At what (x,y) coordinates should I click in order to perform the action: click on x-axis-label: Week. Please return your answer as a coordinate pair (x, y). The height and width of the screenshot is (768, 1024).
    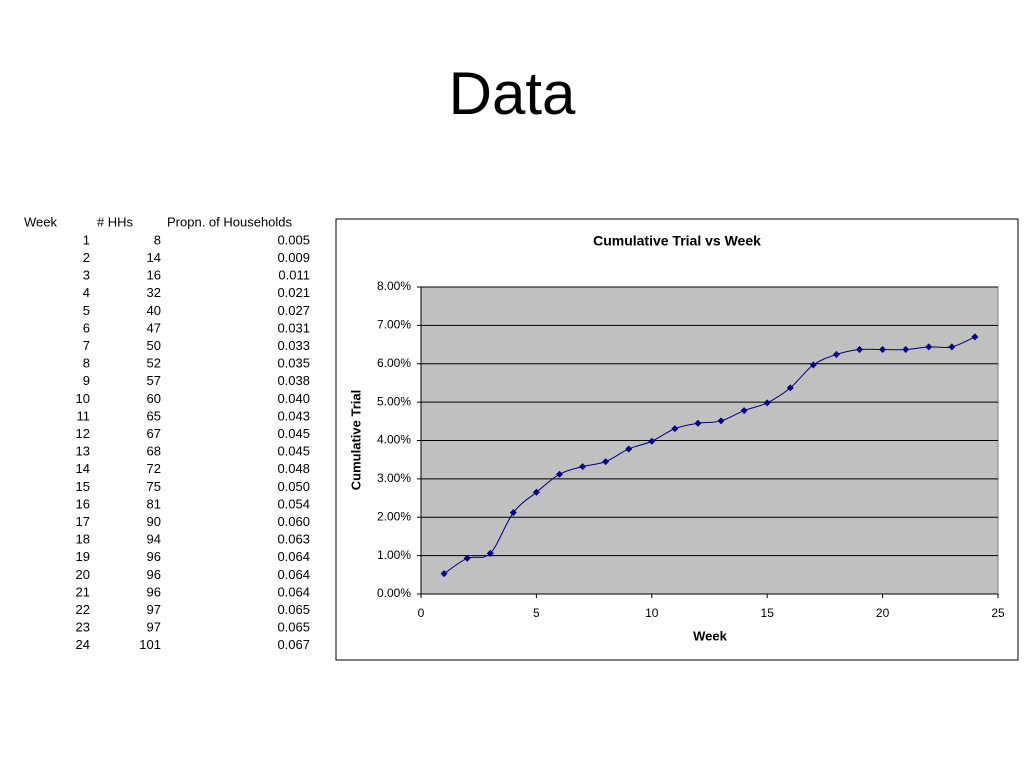
    Looking at the image, I should click on (710, 635).